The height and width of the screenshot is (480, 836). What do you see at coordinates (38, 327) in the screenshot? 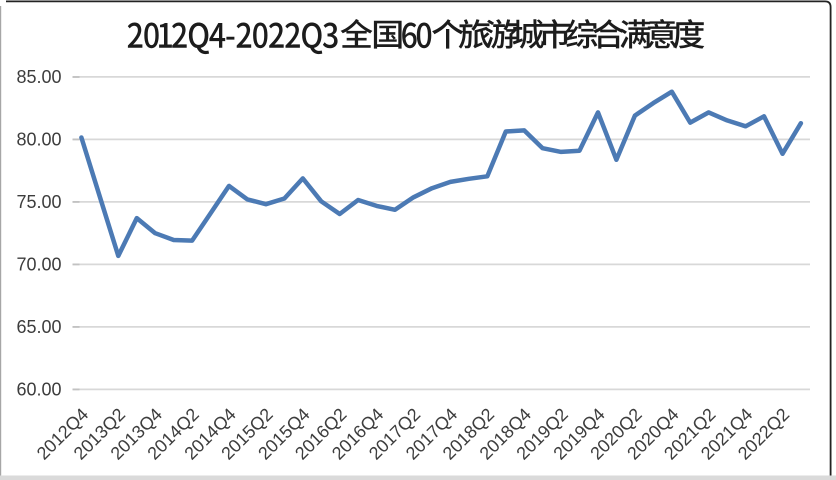
I see `svg-text: 65.00` at bounding box center [38, 327].